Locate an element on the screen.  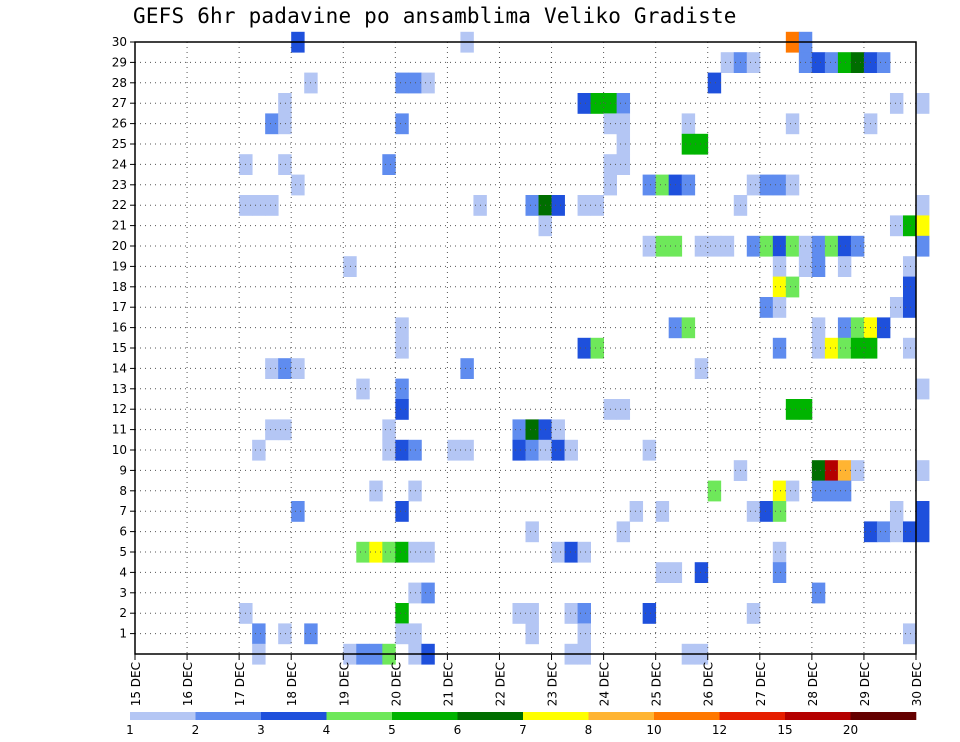
y-tick-label: 28 is located at coordinates (119, 83).